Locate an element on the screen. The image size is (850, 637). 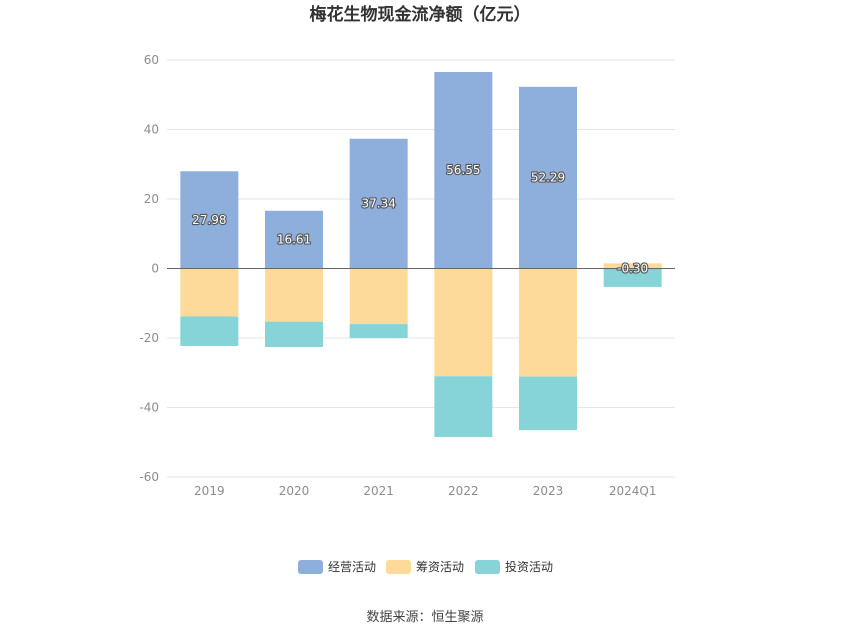
y-axis: 60 40 20 0 -20 -40 -60 is located at coordinates (149, 268).